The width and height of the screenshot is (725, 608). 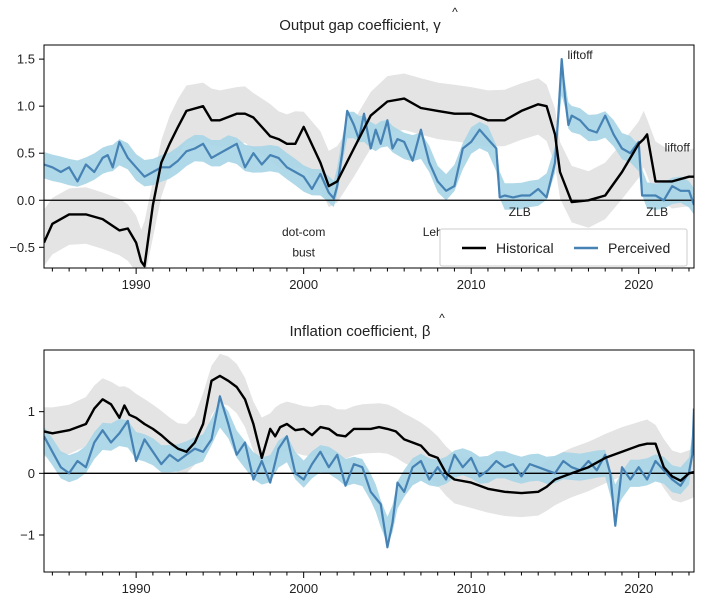 I want to click on panel-title-inflation: Inflation coefficient, β, so click(x=360, y=331).